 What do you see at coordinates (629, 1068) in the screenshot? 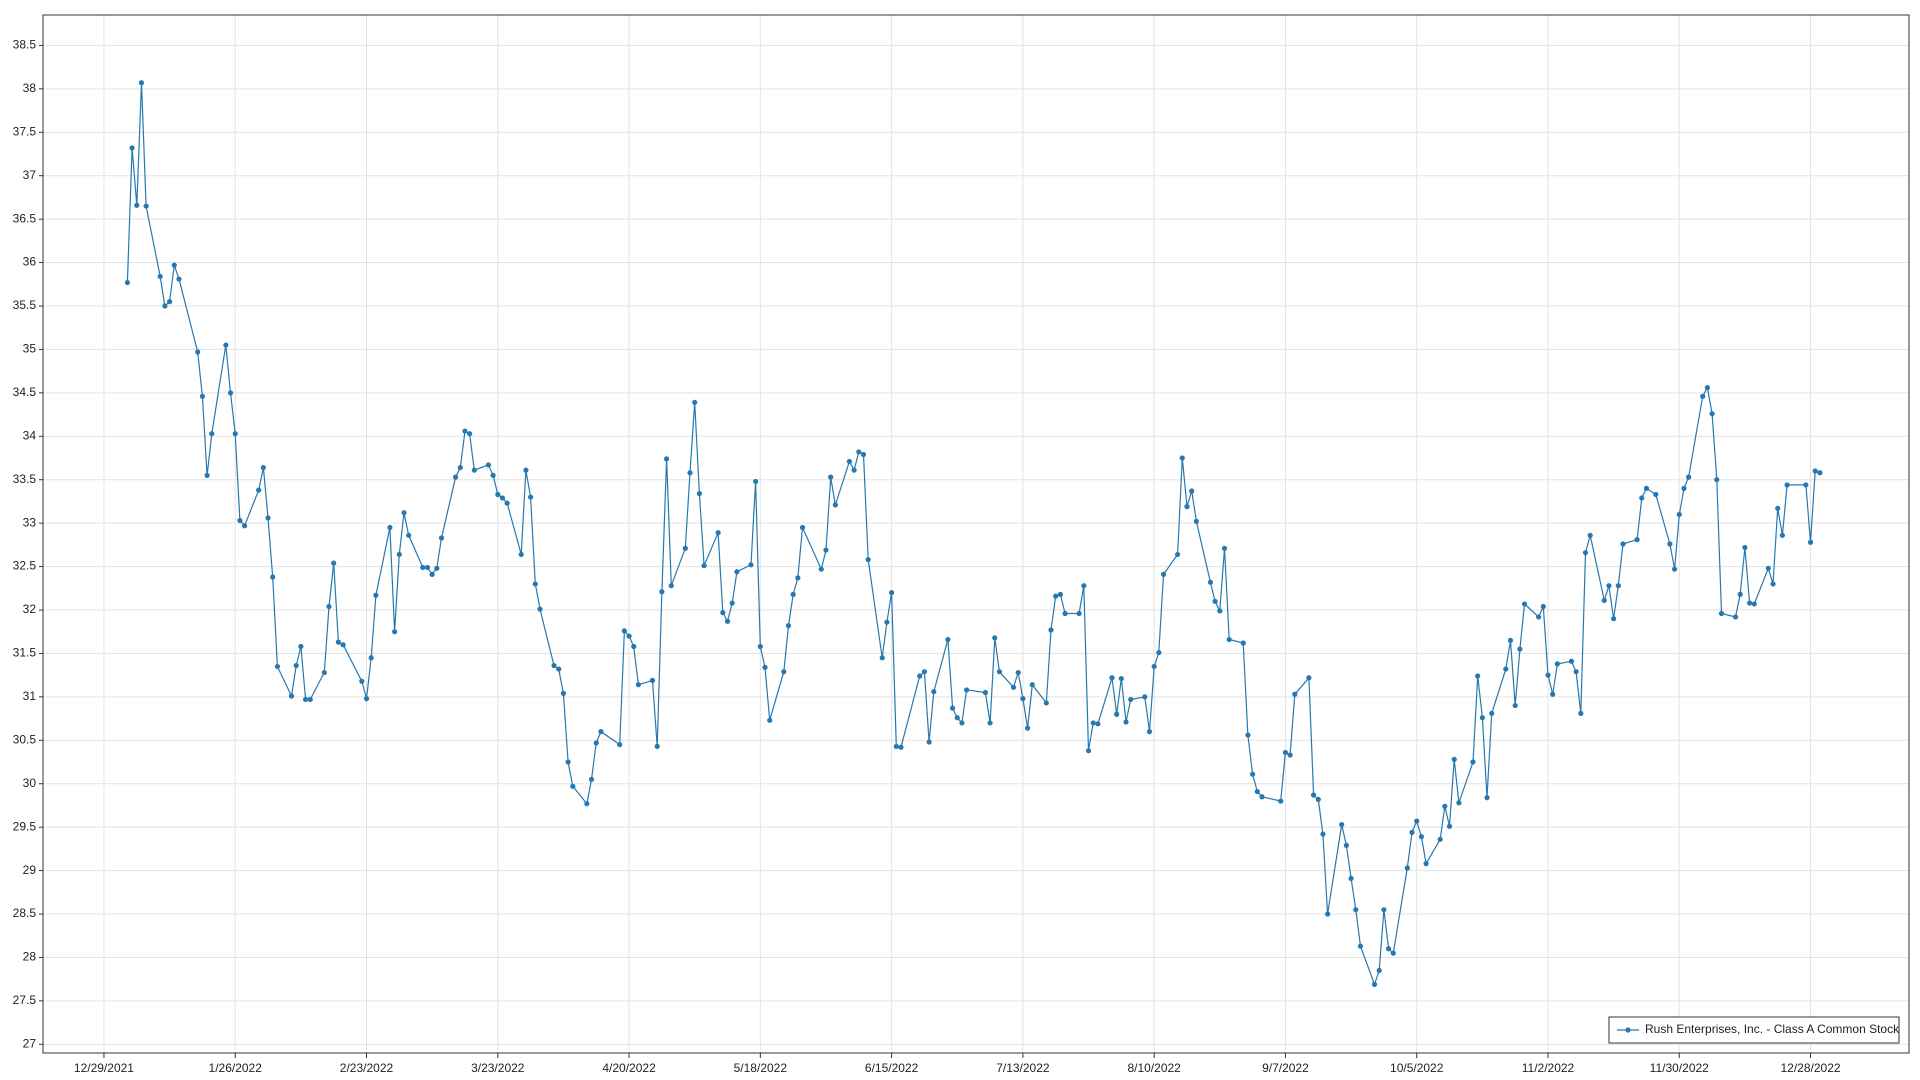
I see `x-tick-label: 4/20/2022` at bounding box center [629, 1068].